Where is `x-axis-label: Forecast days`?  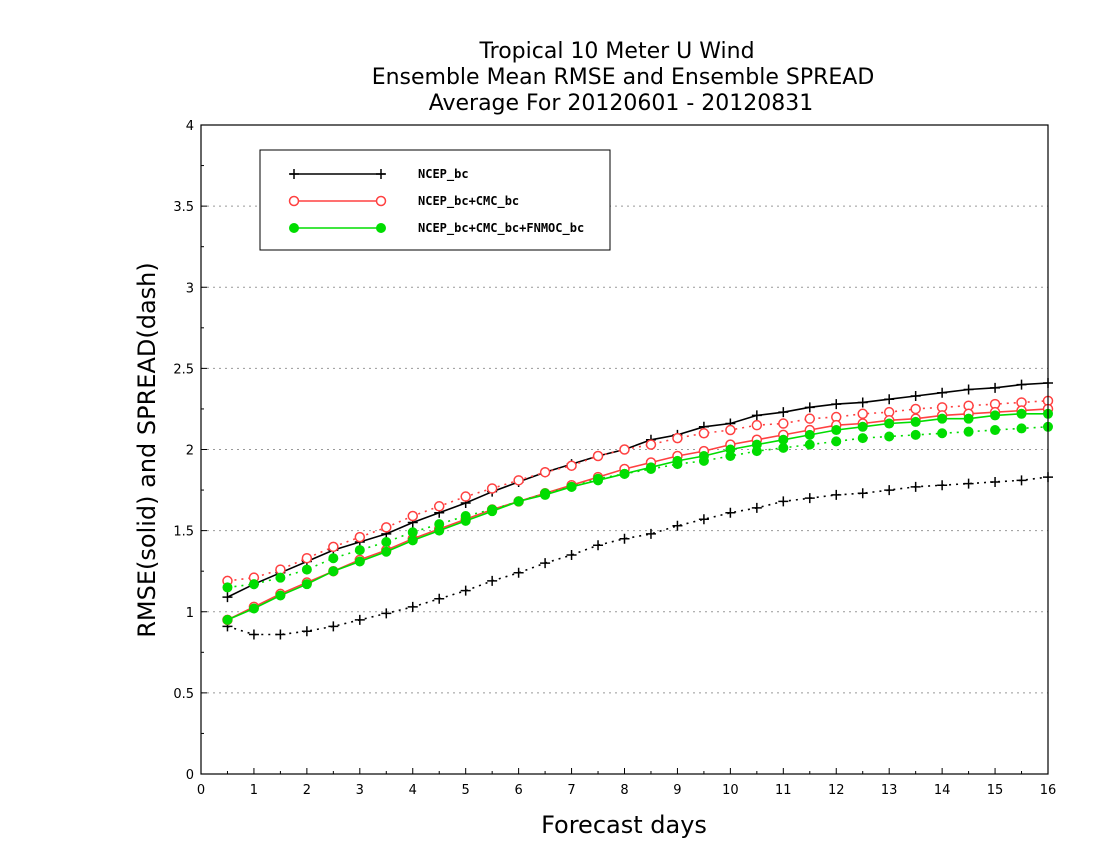 x-axis-label: Forecast days is located at coordinates (624, 825).